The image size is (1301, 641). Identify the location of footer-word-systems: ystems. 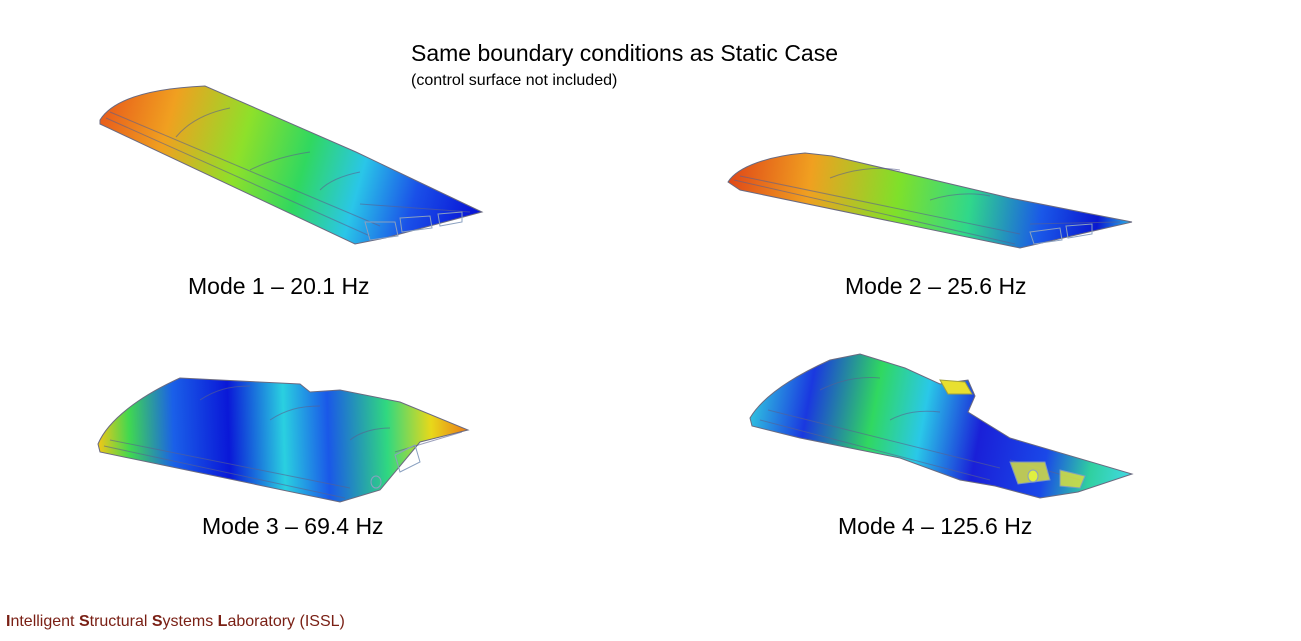
(190, 621).